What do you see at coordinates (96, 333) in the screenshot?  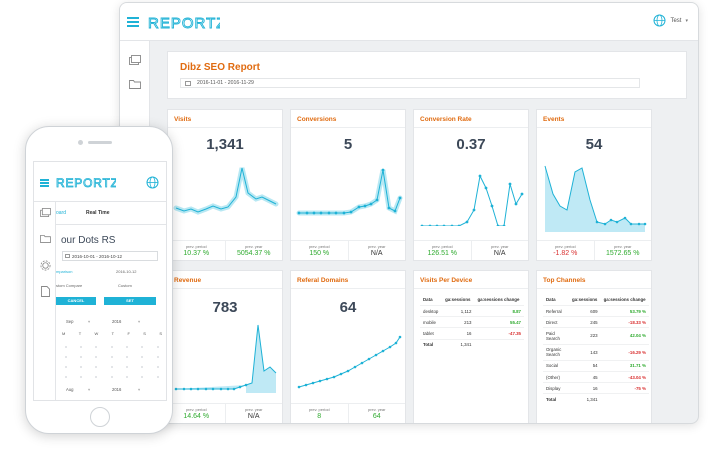 I see `weekday: W` at bounding box center [96, 333].